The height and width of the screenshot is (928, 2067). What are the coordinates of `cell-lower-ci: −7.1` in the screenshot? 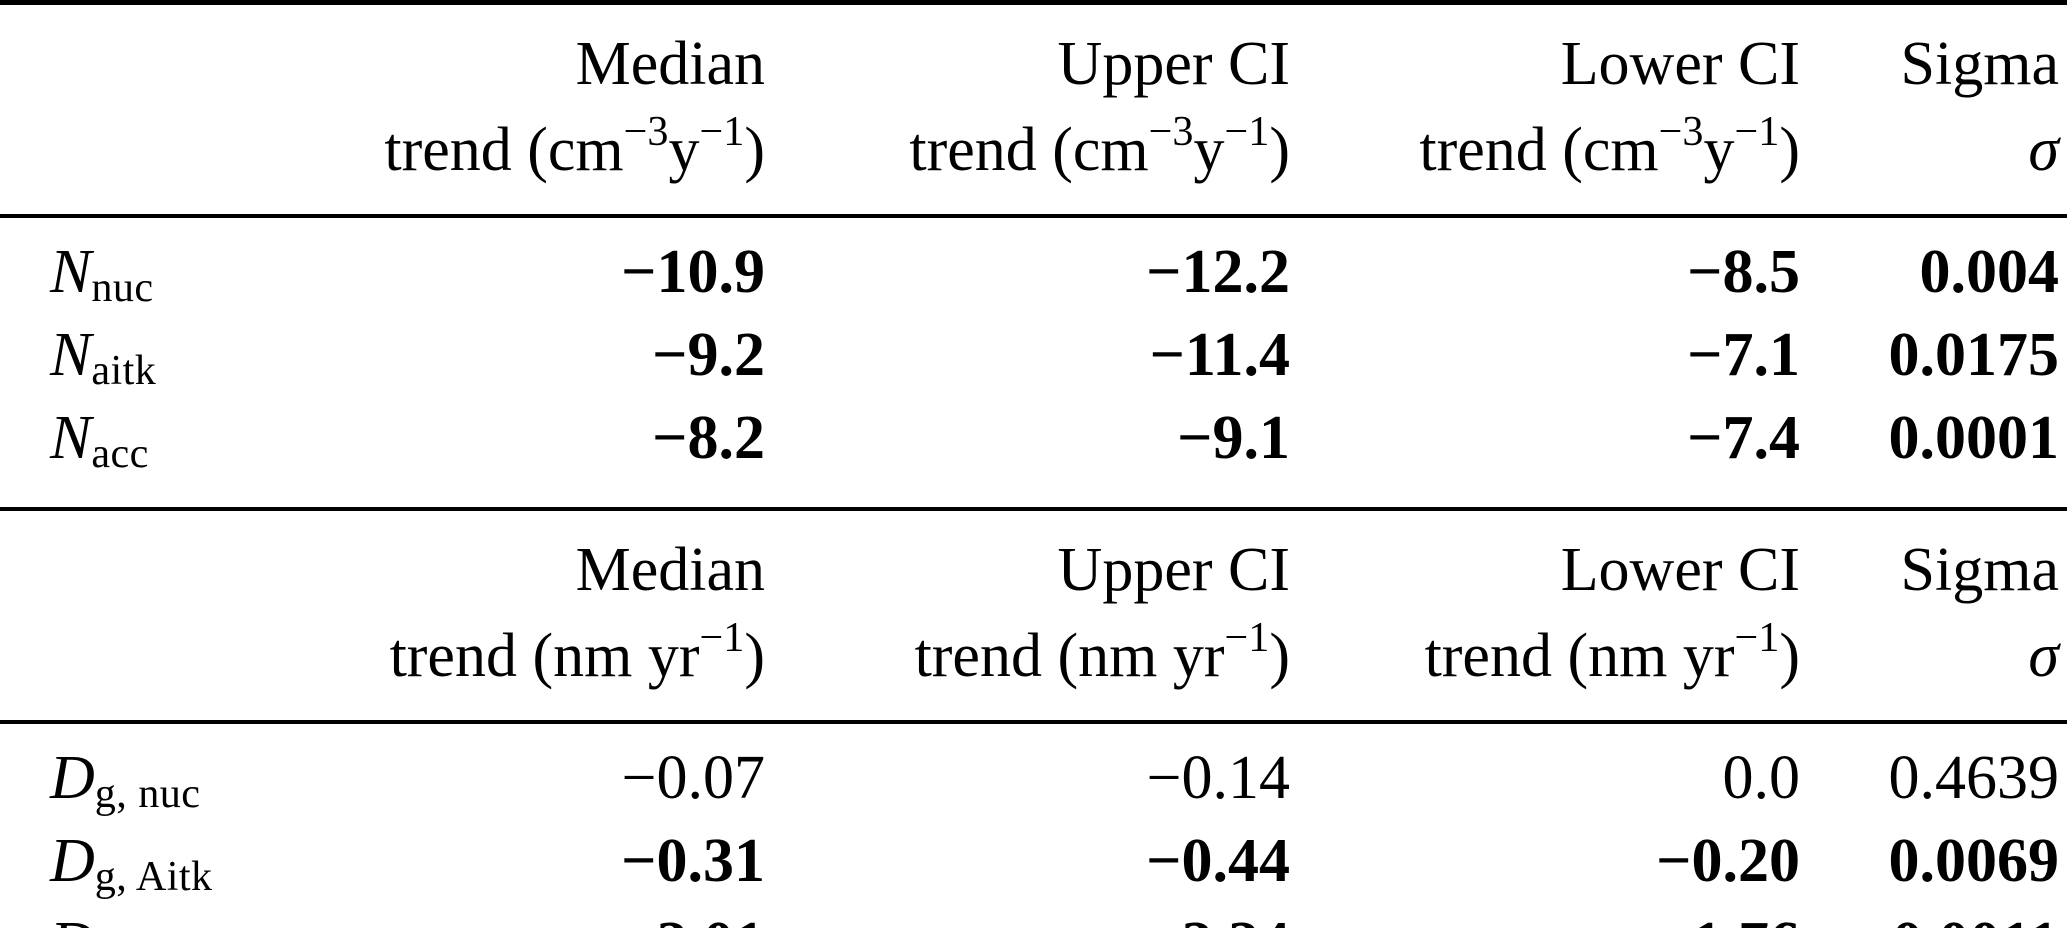 It's located at (1743, 355).